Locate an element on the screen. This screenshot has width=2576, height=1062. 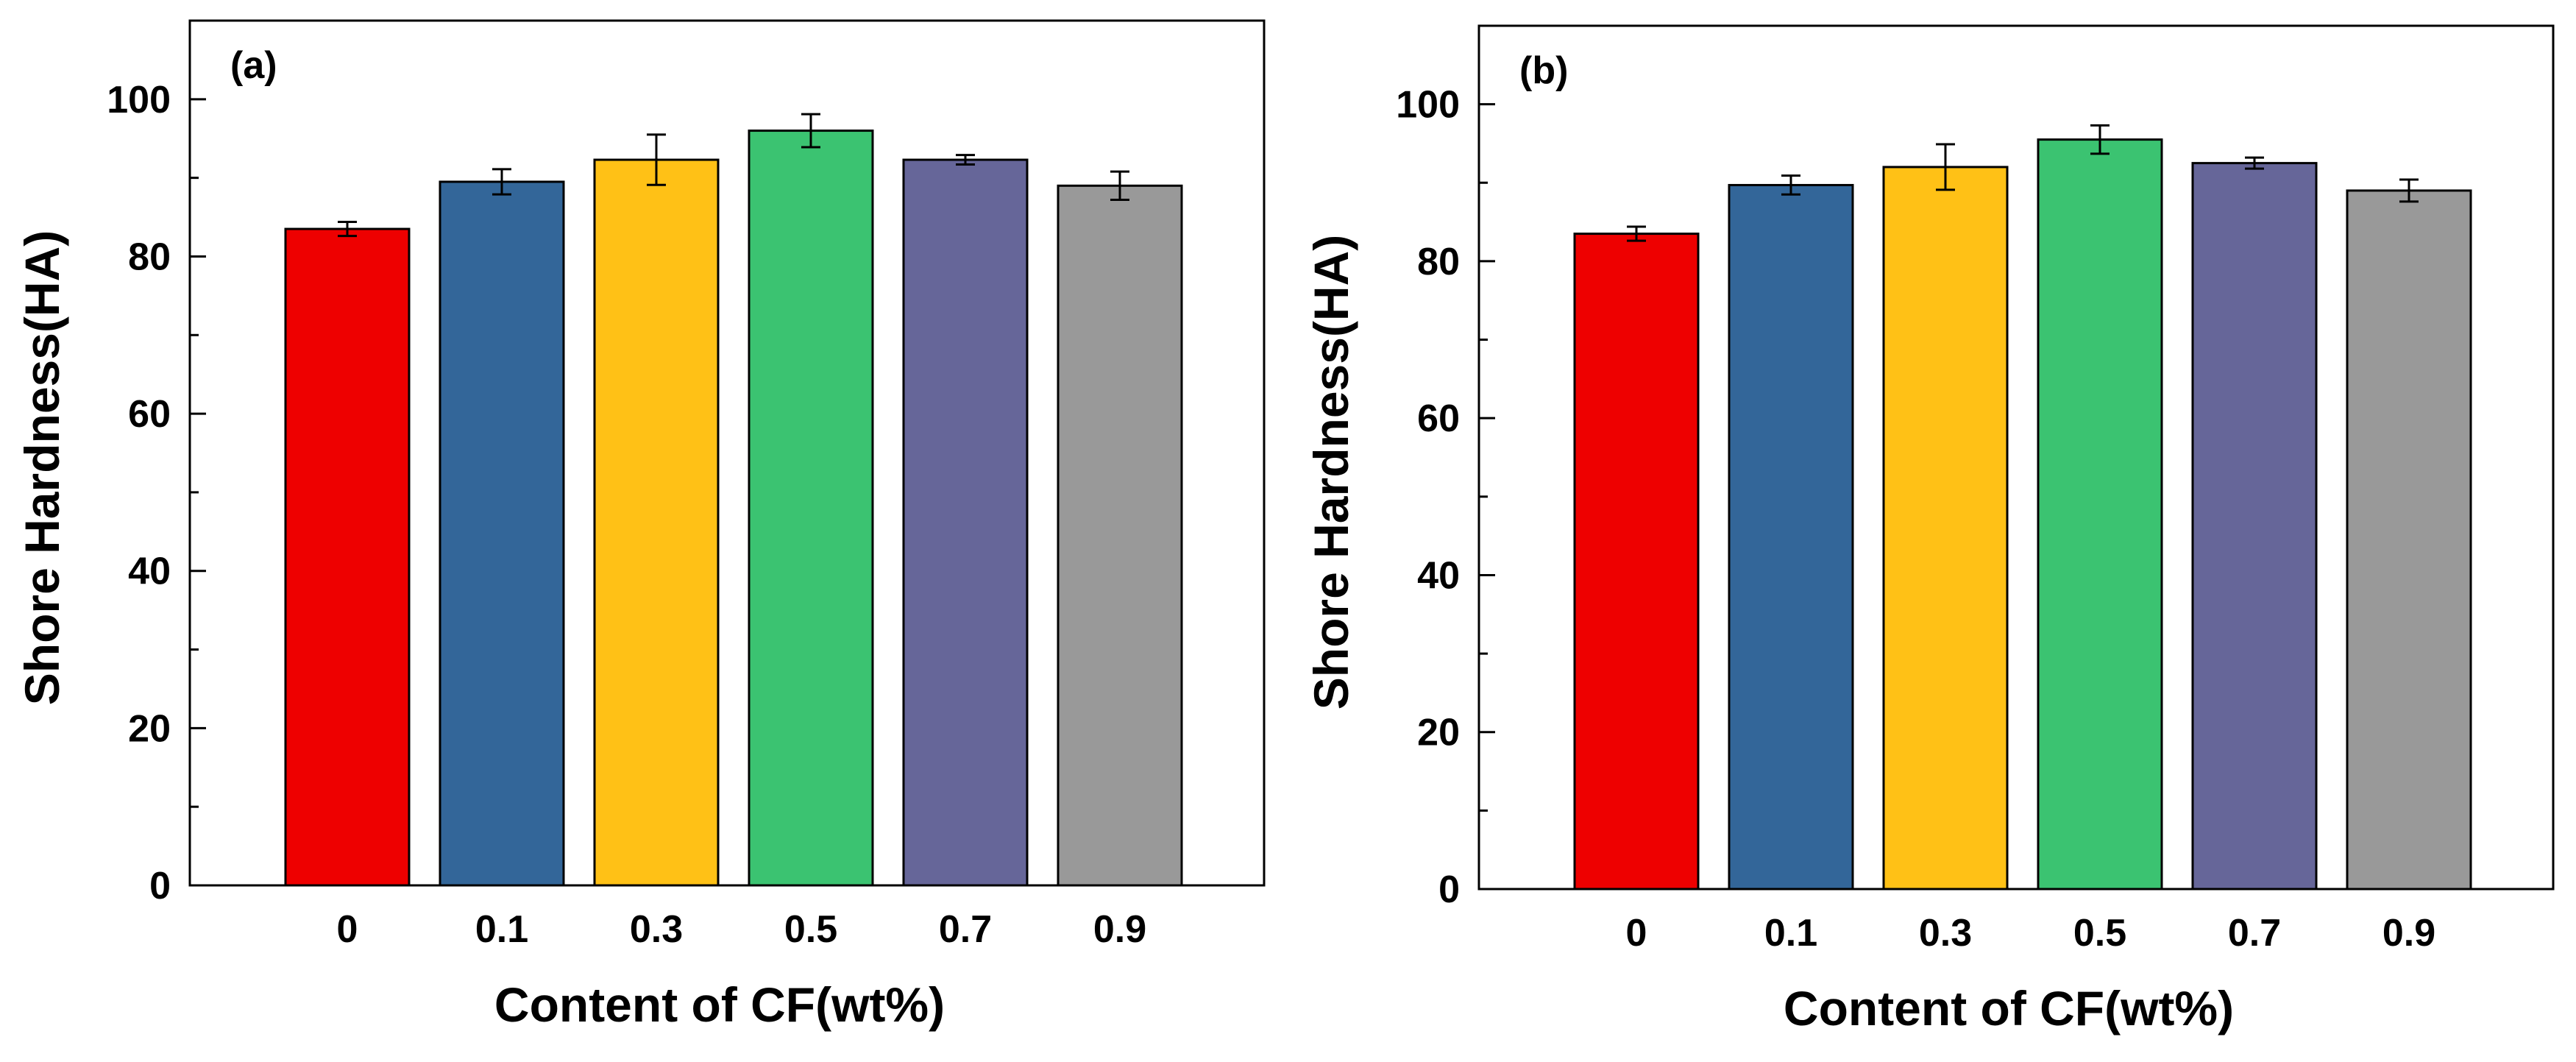
panel-label: (a) is located at coordinates (253, 66).